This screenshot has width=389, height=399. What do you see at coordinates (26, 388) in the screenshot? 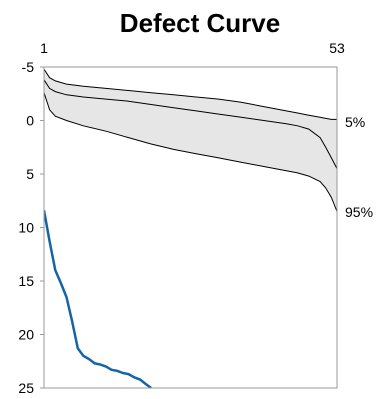
I see `y-tick-label: 25` at bounding box center [26, 388].